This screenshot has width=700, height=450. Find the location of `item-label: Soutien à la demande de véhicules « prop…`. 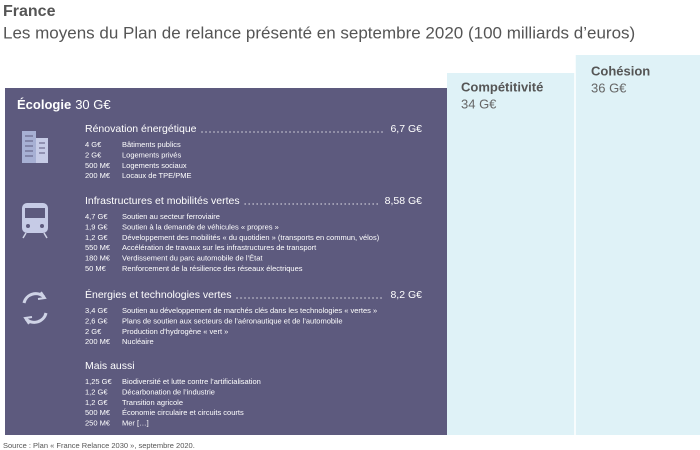

item-label: Soutien à la demande de véhicules « prop… is located at coordinates (200, 226).